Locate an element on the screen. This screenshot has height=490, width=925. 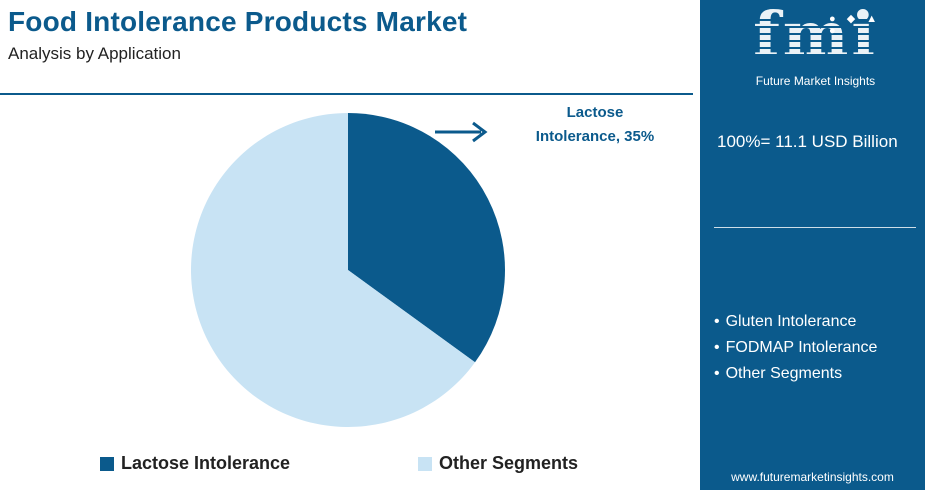
lactose-data-label: Lactose Intolerance, 35% is located at coordinates (595, 125).